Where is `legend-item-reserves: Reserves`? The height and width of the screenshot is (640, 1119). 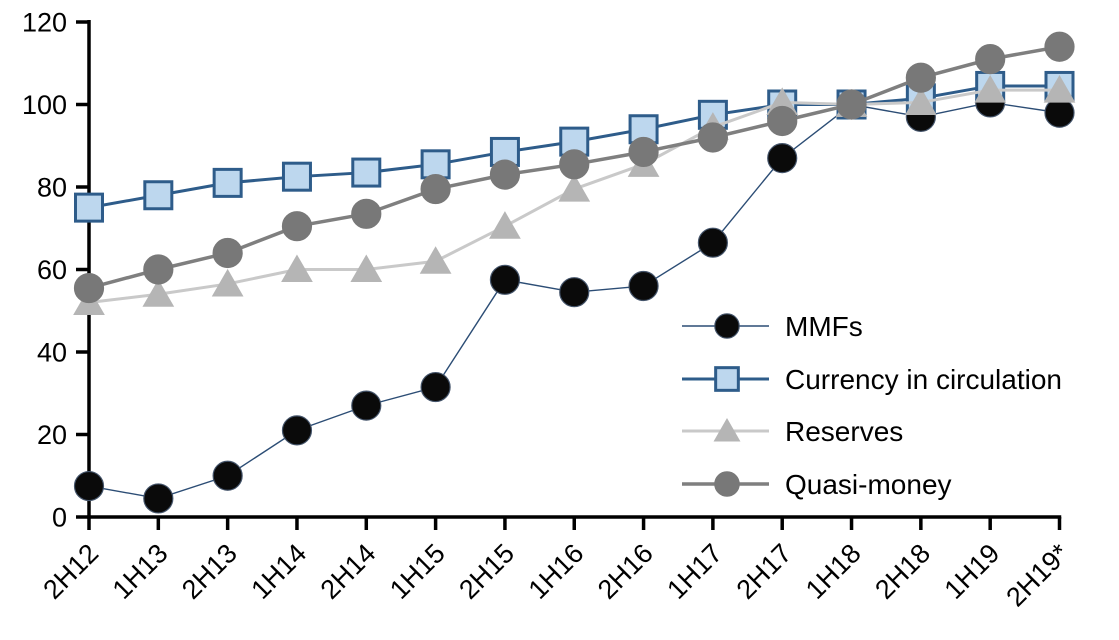 legend-item-reserves: Reserves is located at coordinates (792, 431).